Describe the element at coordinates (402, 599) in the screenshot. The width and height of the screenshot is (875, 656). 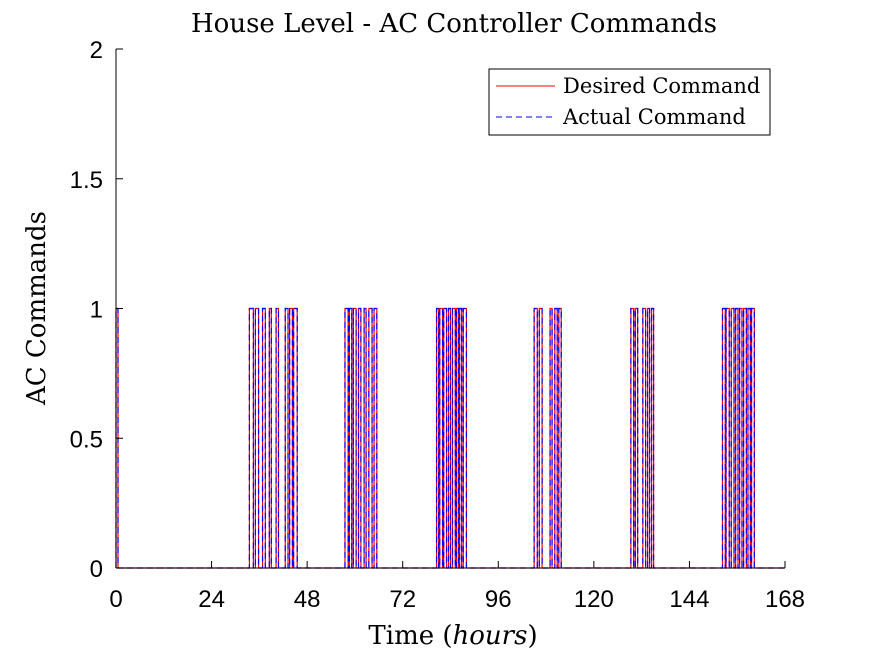
I see `x-tick-label: 72` at that location.